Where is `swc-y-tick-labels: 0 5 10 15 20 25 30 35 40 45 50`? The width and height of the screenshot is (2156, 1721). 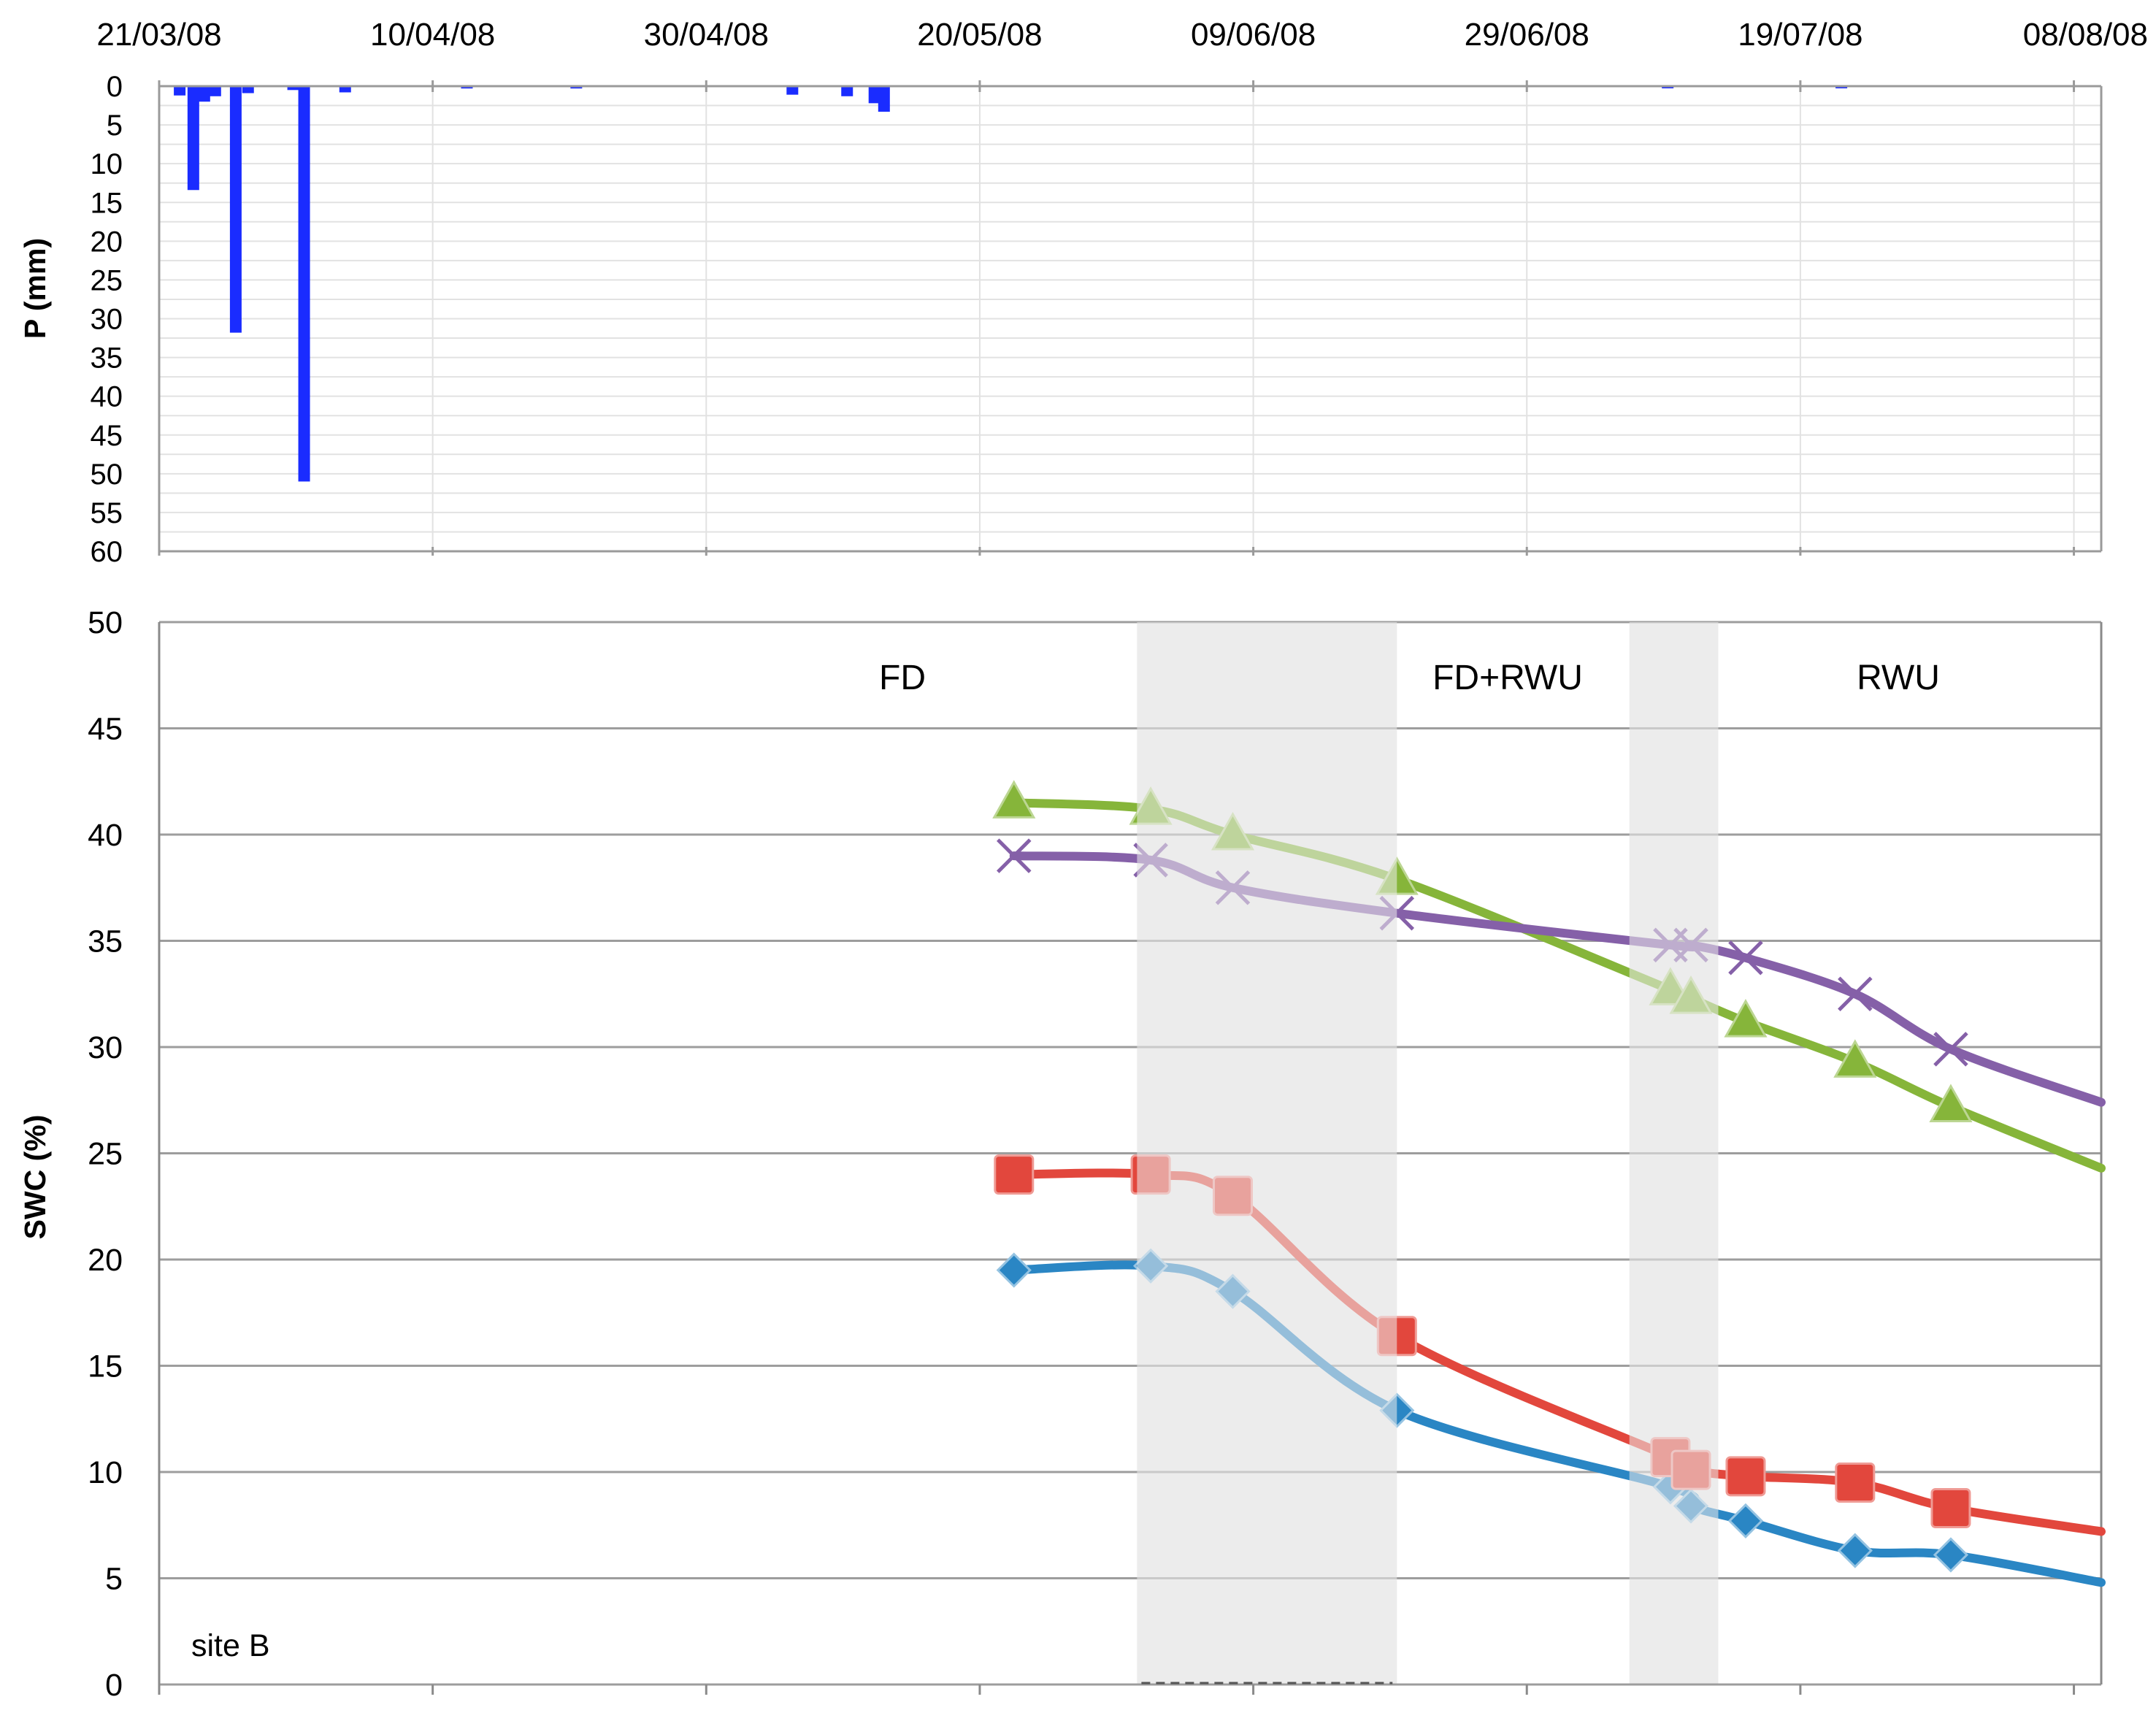
swc-y-tick-labels: 0 5 10 15 20 25 30 35 40 45 50 is located at coordinates (105, 1154).